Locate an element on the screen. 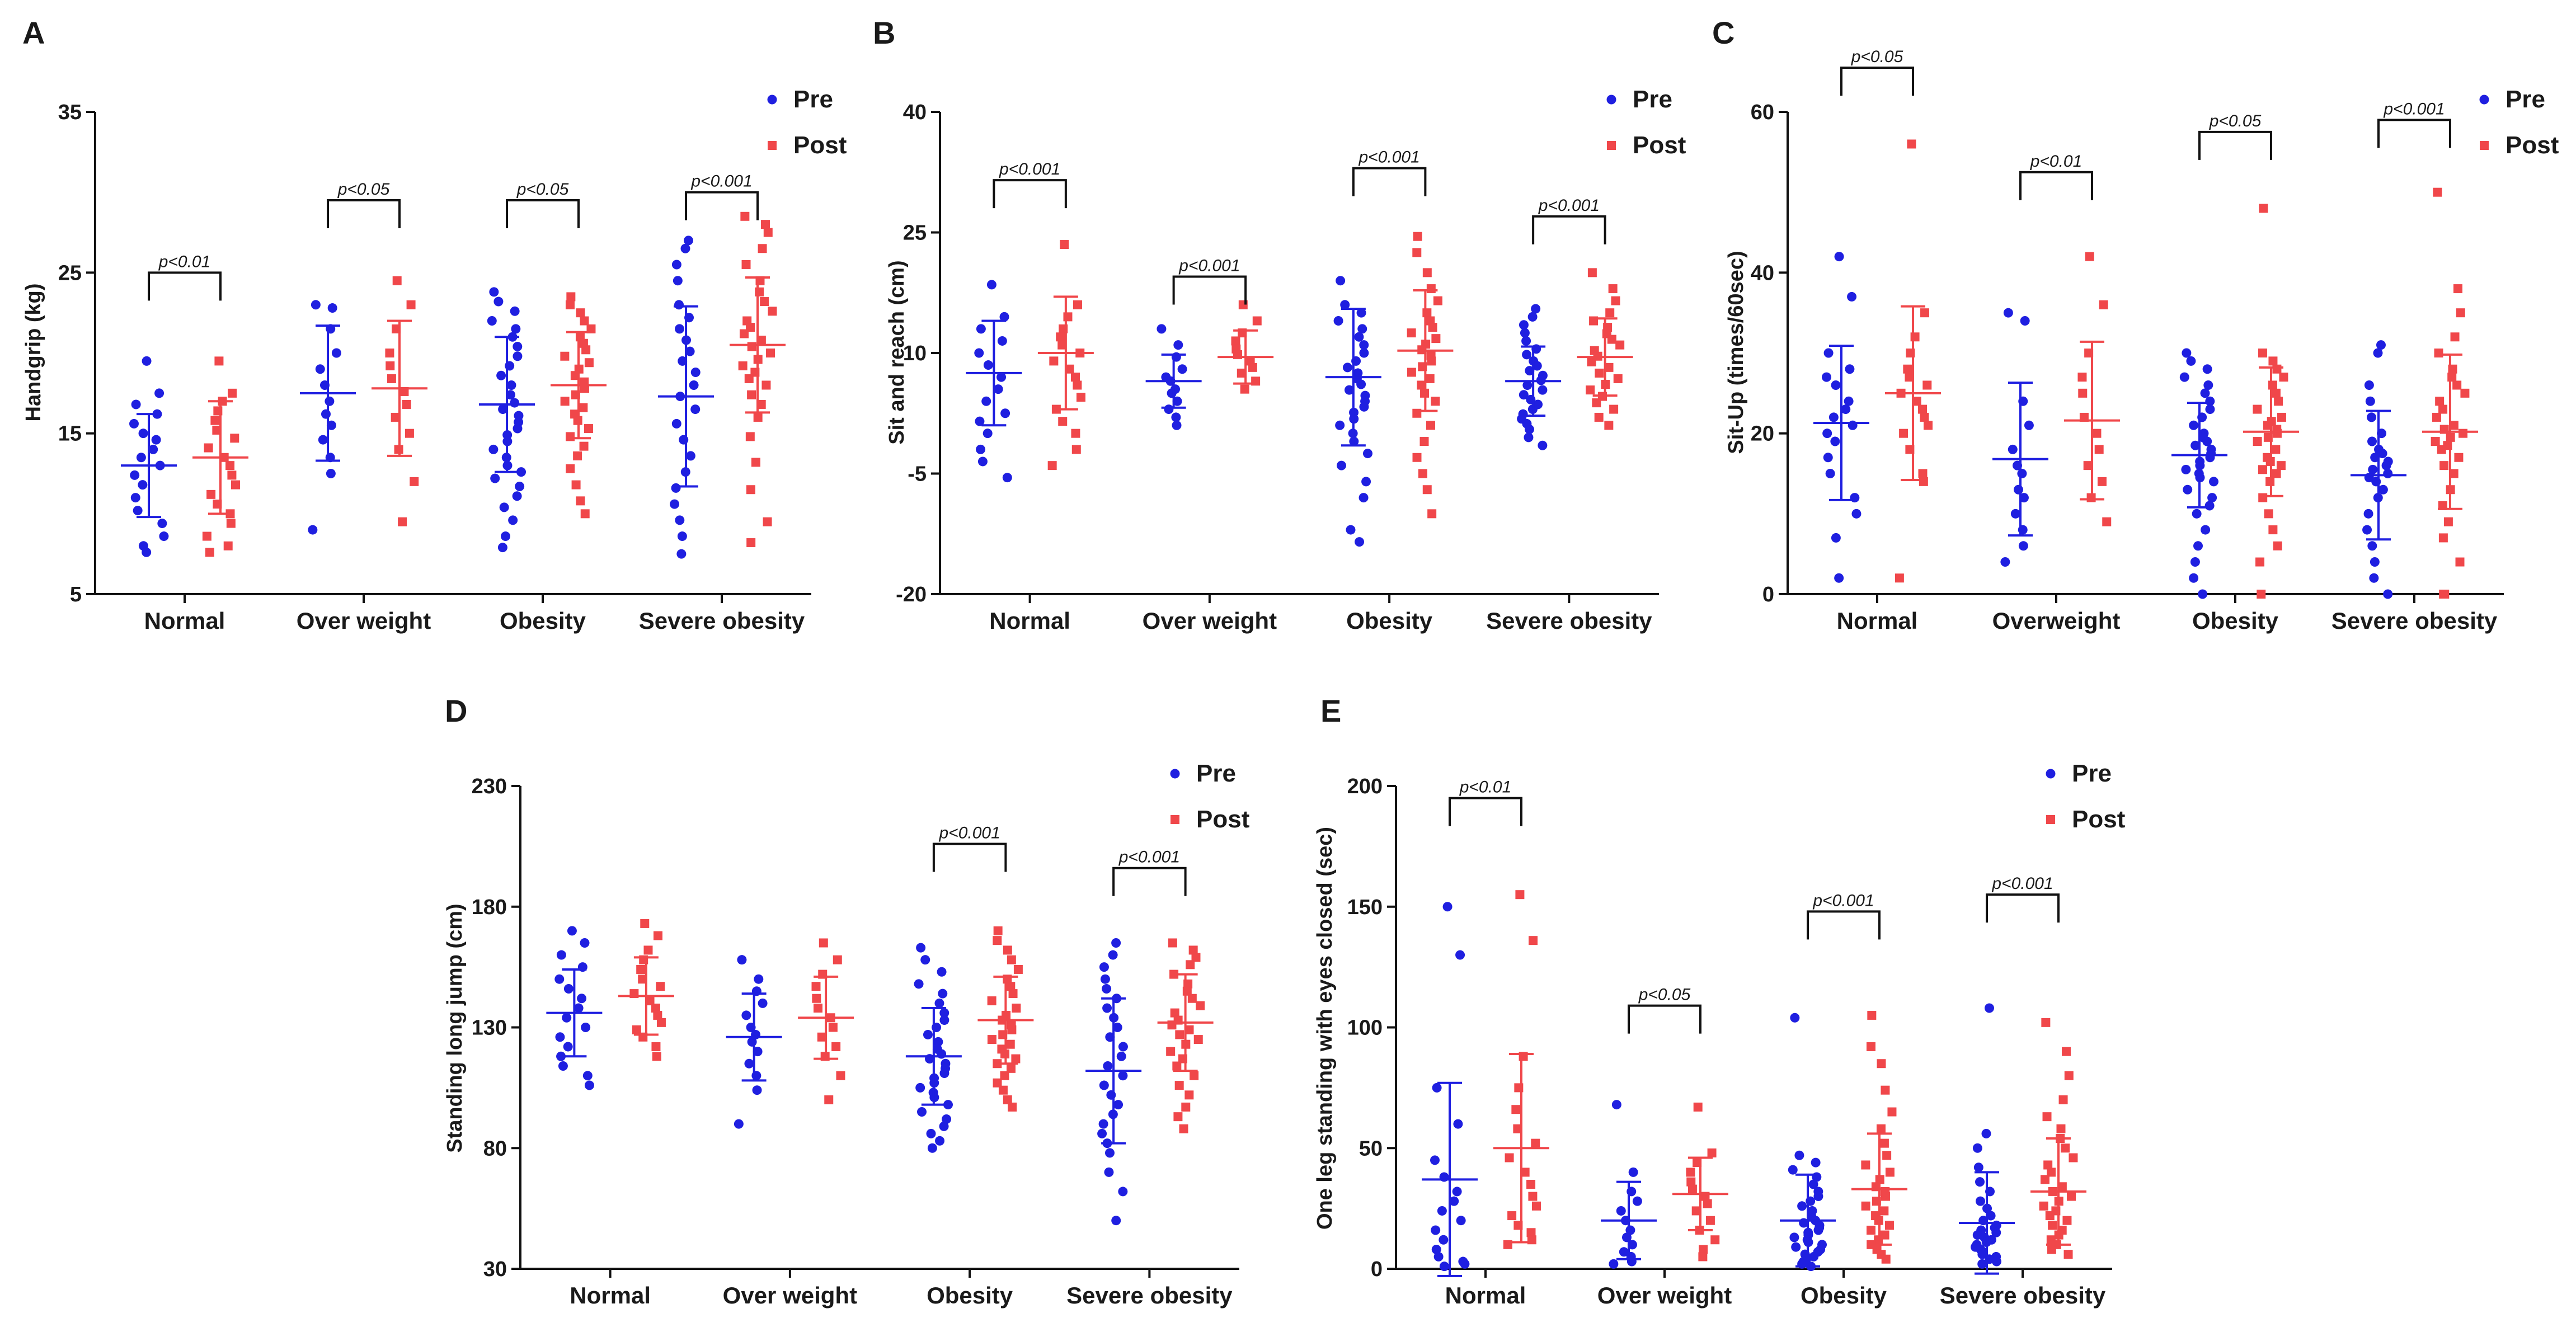  x-tick-label: Normal is located at coordinates (610, 1295).